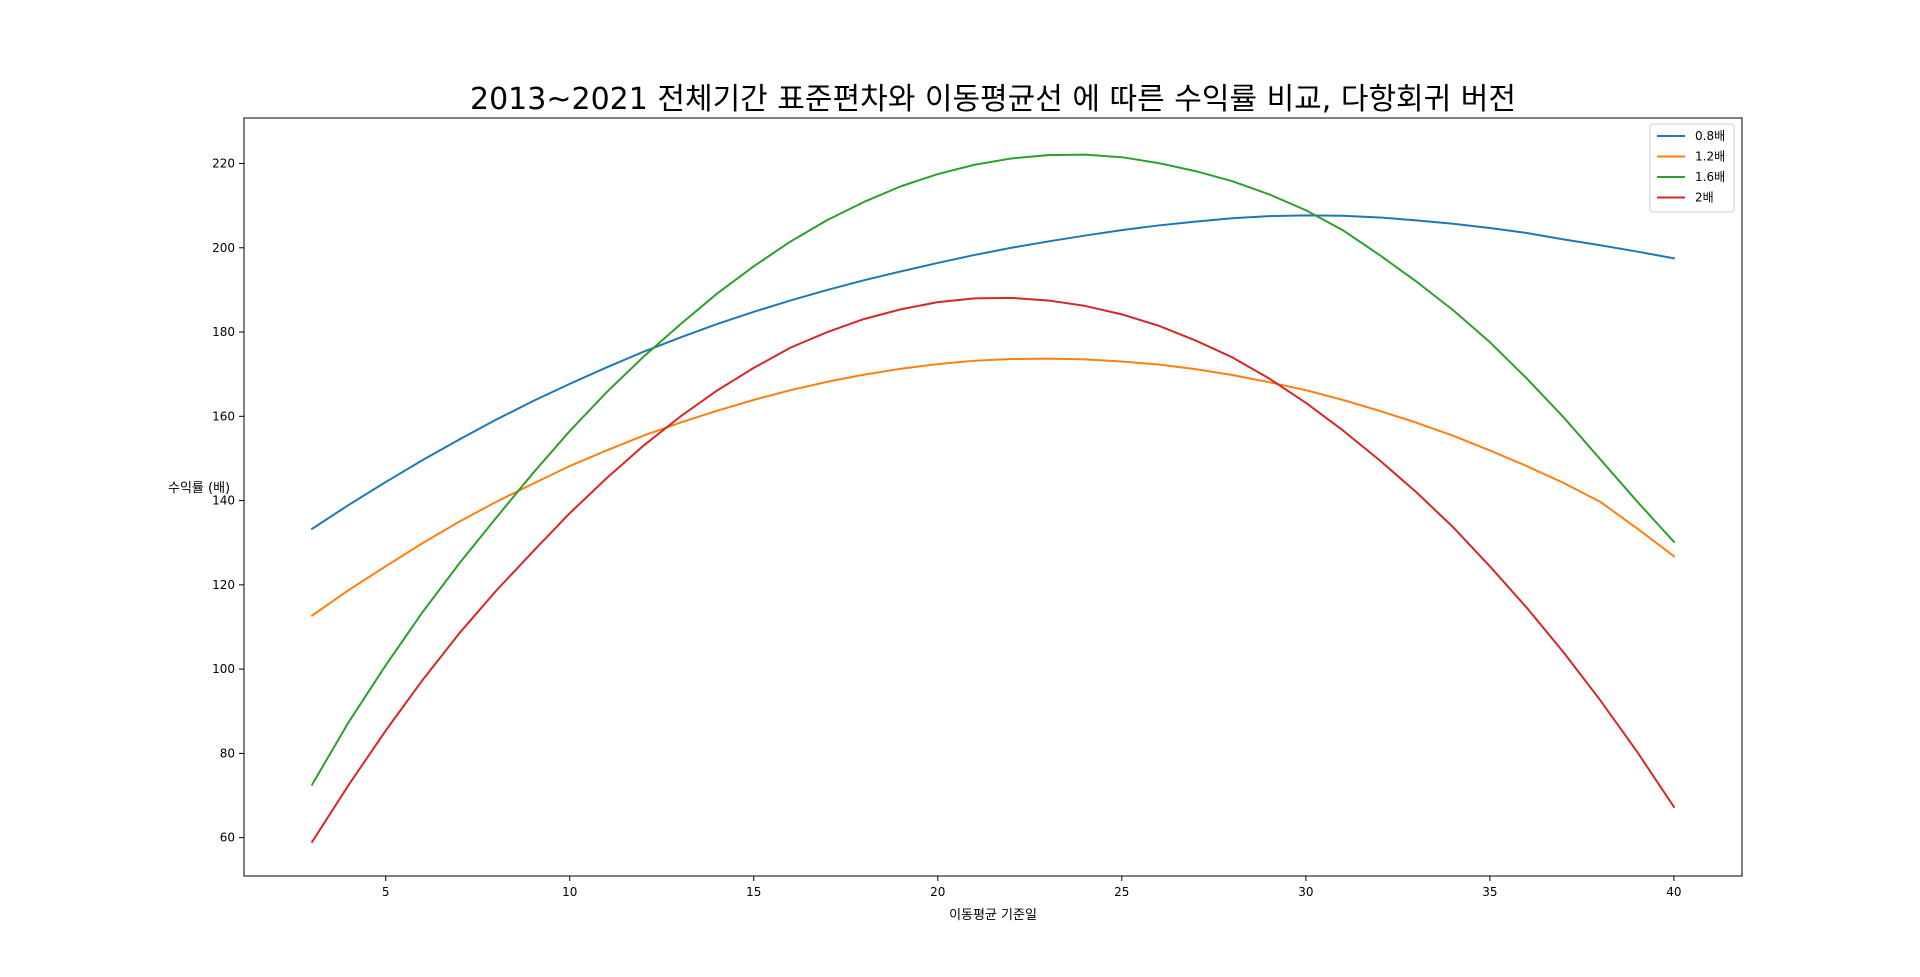 This screenshot has height=977, width=1920. I want to click on x-tick-label: 40, so click(1673, 892).